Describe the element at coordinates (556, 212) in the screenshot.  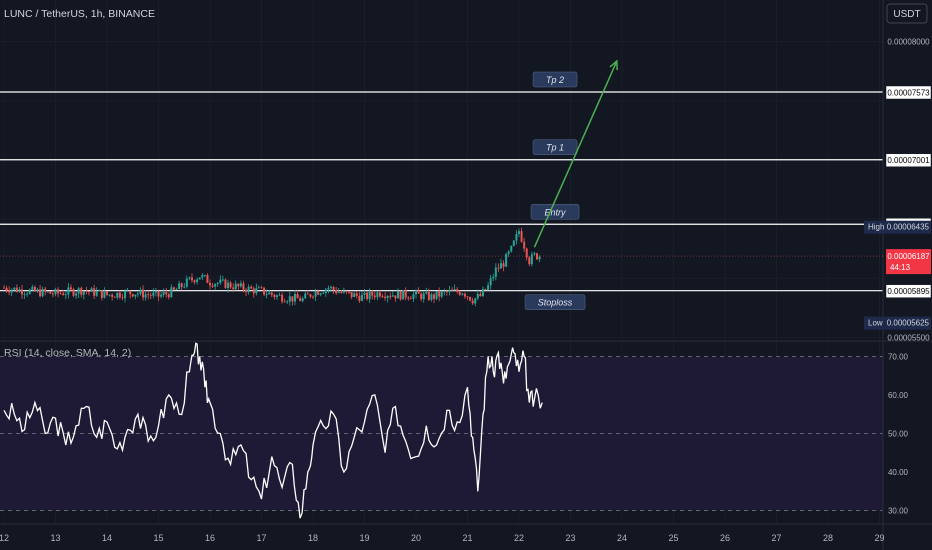
I see `level-annotation-entry: Entry` at that location.